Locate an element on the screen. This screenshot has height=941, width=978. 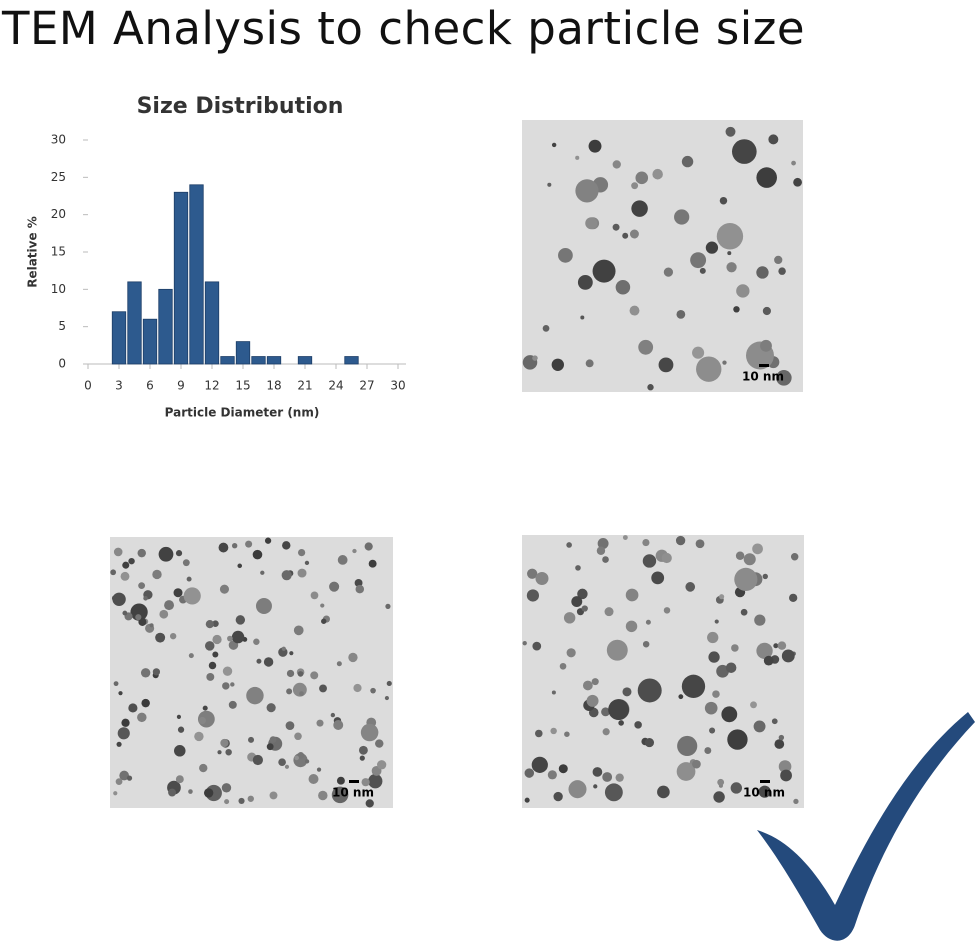
x-tick-label: 15 is located at coordinates (242, 386).